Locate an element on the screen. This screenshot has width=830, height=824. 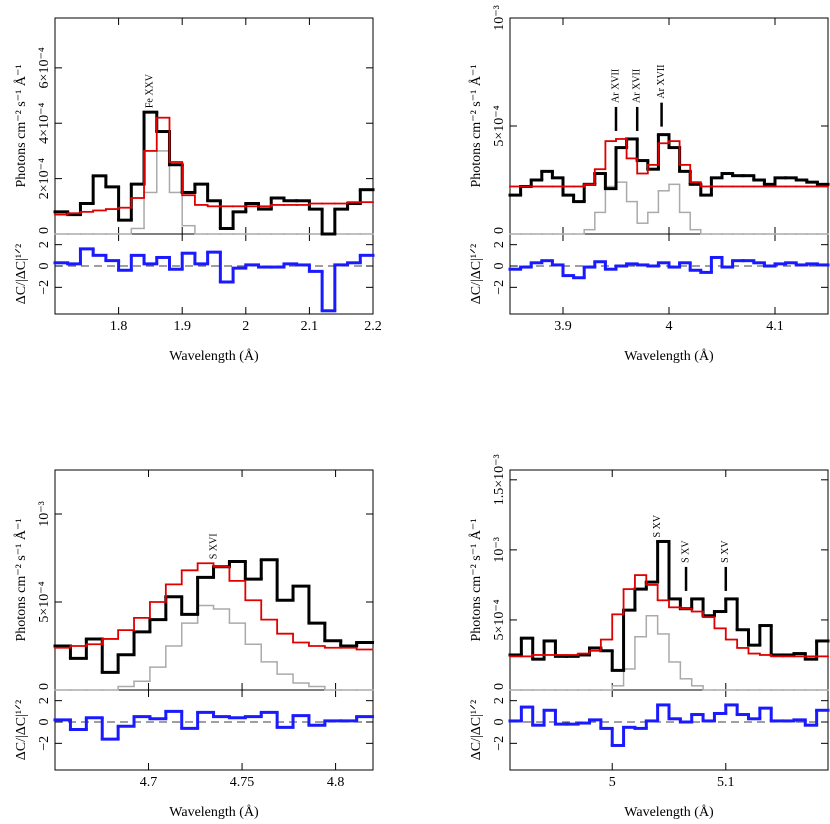
x-tick-label: 4.75 is located at coordinates (242, 782).